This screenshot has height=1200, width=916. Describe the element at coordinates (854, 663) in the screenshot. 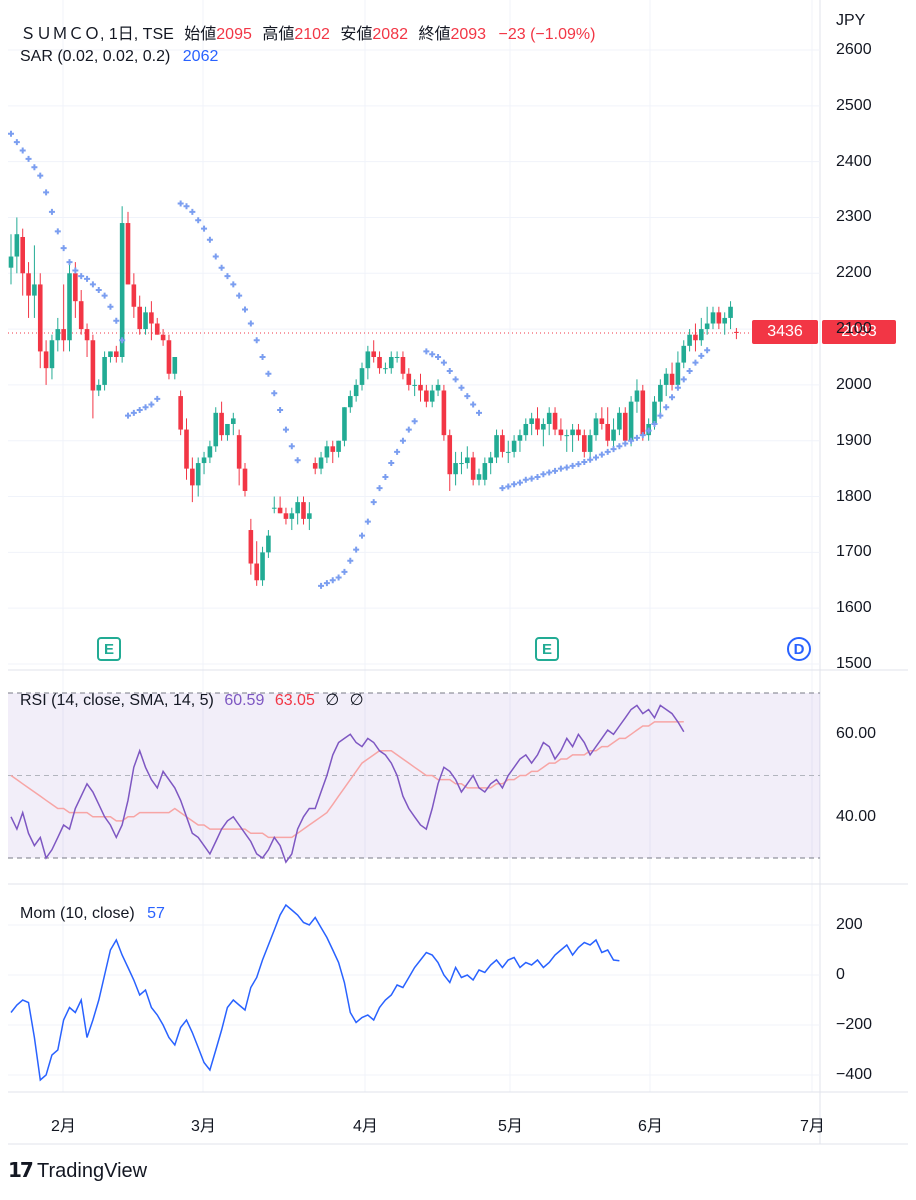

I see `price-axis-tick: 1500` at that location.